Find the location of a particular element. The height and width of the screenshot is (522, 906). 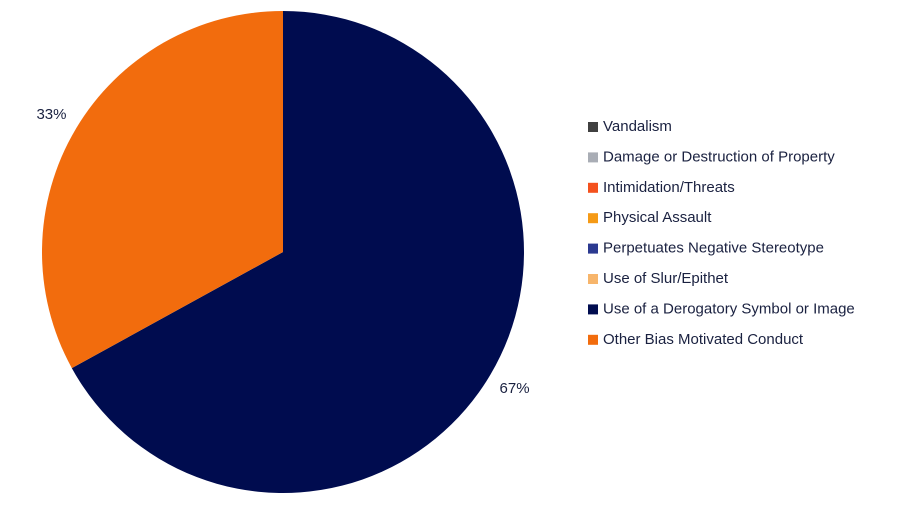

legend-label: Perpetuates Negative Stereotype is located at coordinates (713, 248).